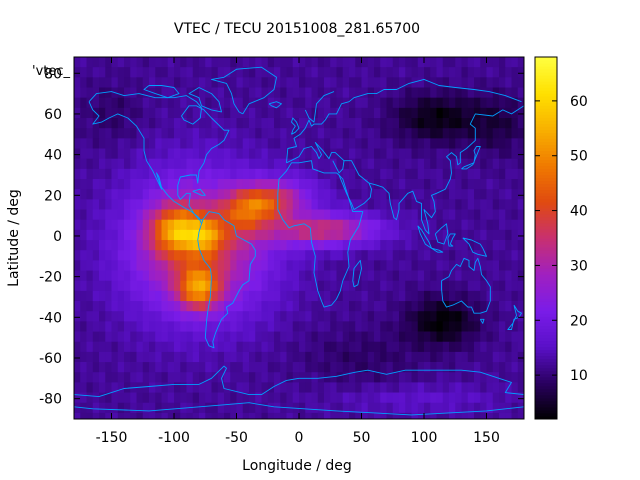 This screenshot has height=480, width=640. What do you see at coordinates (297, 466) in the screenshot?
I see `x-axis-label: Longitude / deg` at bounding box center [297, 466].